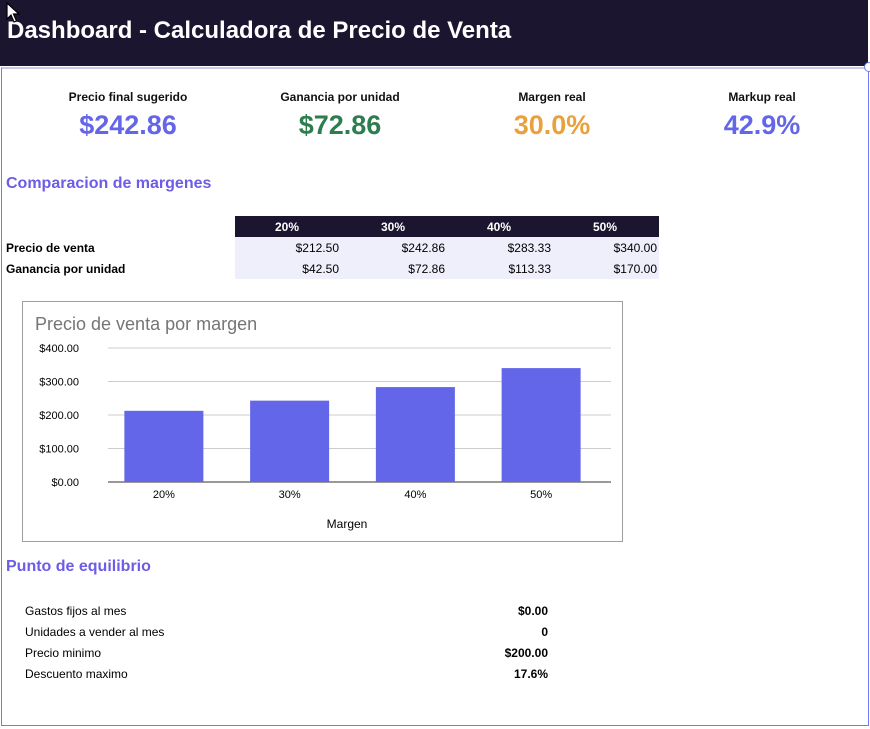 Image resolution: width=870 pixels, height=729 pixels. I want to click on table-cell: $212.50, so click(288, 247).